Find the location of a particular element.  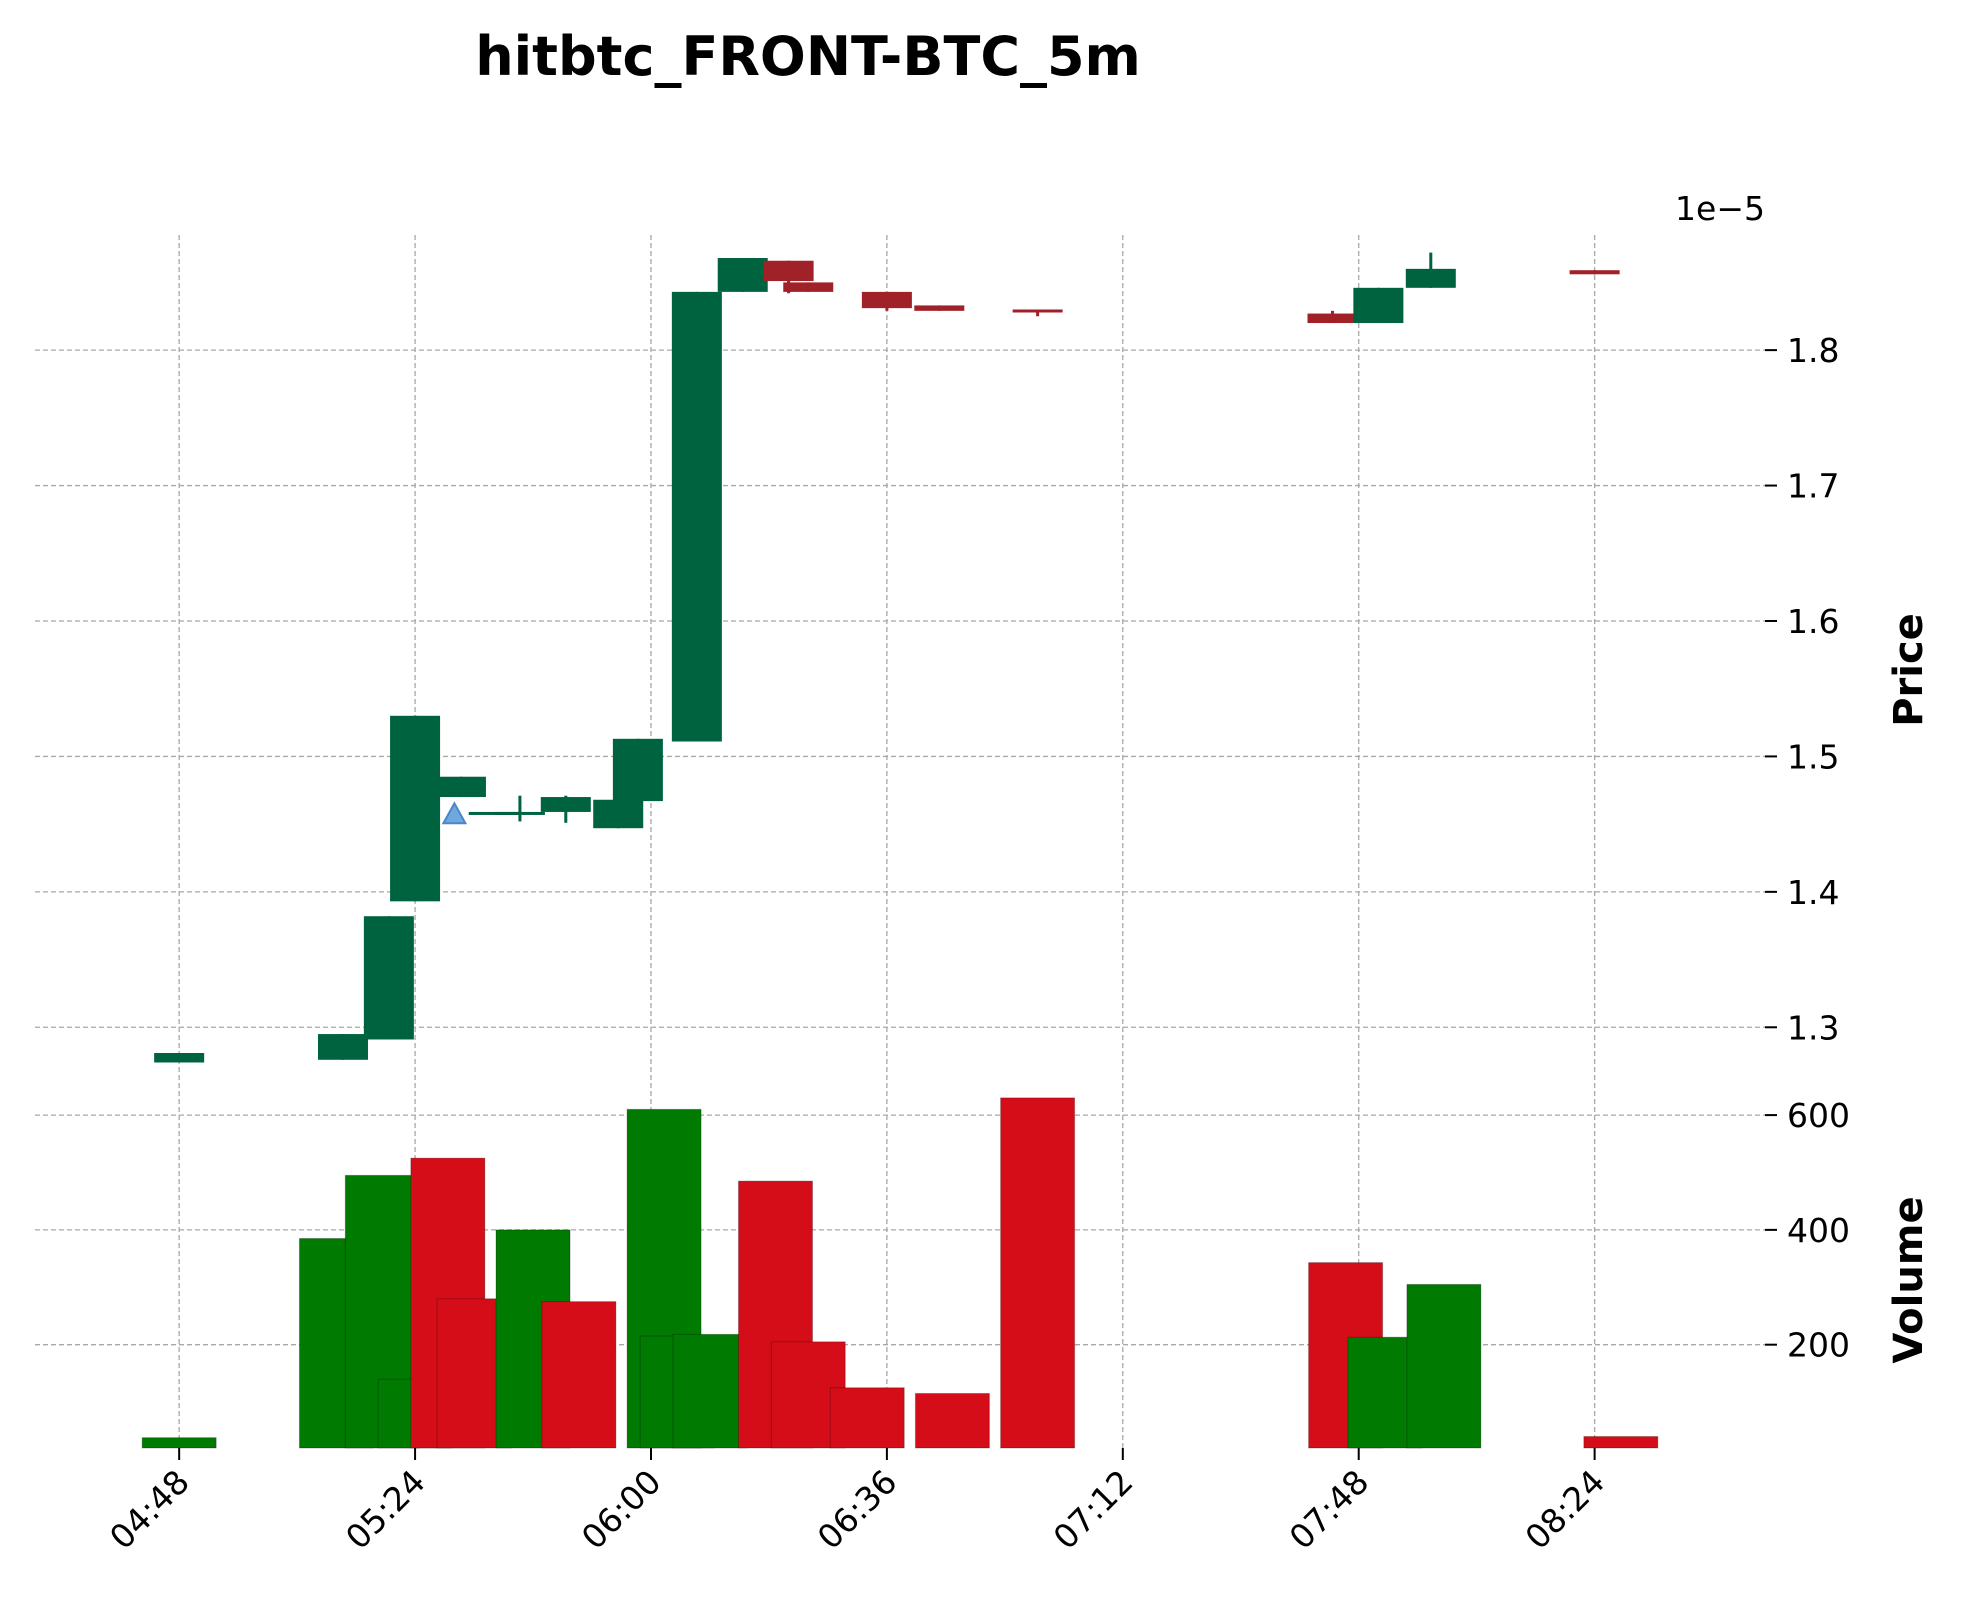

time-tick-label: 07:48 is located at coordinates (1329, 1509).